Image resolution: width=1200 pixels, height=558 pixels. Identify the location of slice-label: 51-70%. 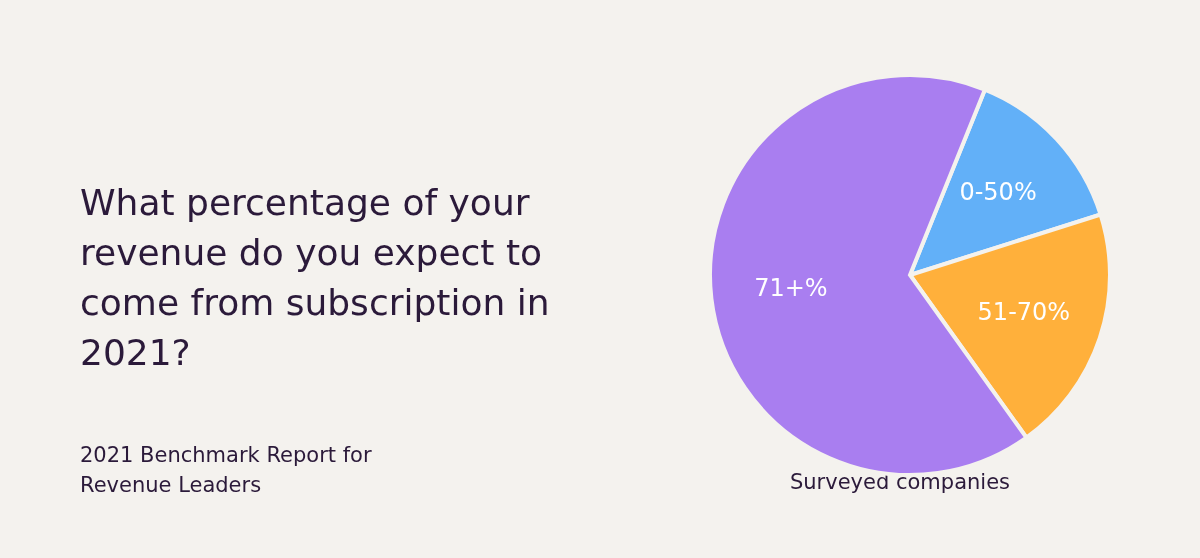
(1024, 311).